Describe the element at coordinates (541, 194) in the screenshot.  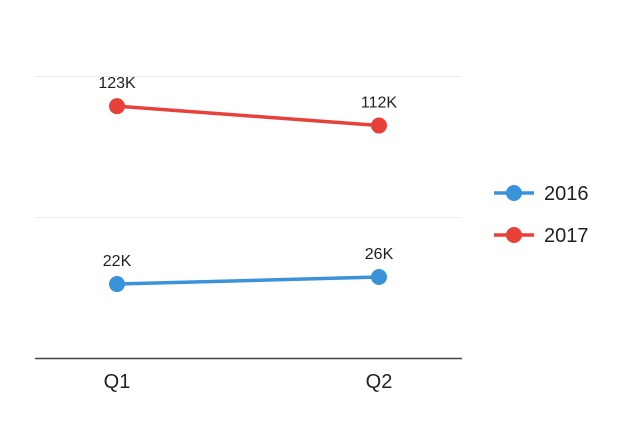
I see `legend-item: 2016` at that location.